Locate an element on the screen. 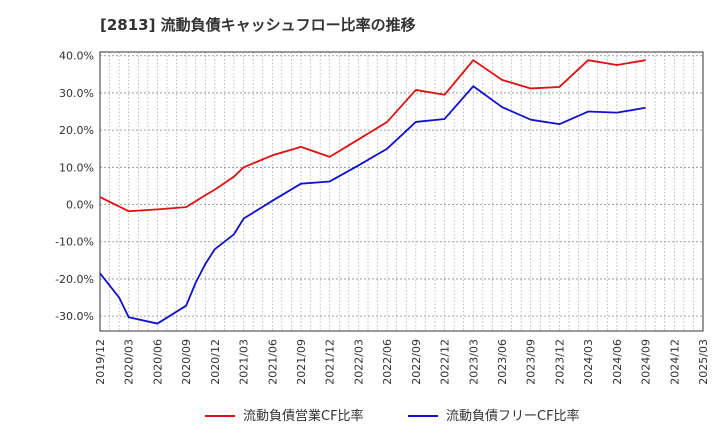 This screenshot has width=720, height=440. legend: 流動負債営業CF比率 流動負債フリーCF比率 is located at coordinates (392, 416).